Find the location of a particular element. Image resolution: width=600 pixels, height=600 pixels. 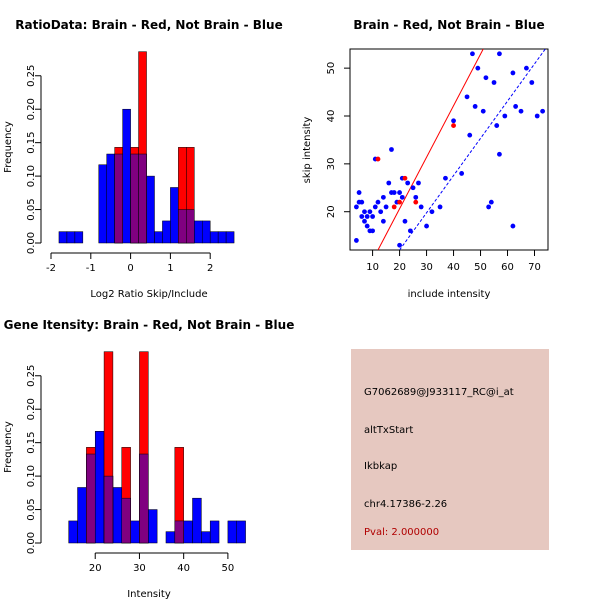

point-group is located at coordinates (449, 149).